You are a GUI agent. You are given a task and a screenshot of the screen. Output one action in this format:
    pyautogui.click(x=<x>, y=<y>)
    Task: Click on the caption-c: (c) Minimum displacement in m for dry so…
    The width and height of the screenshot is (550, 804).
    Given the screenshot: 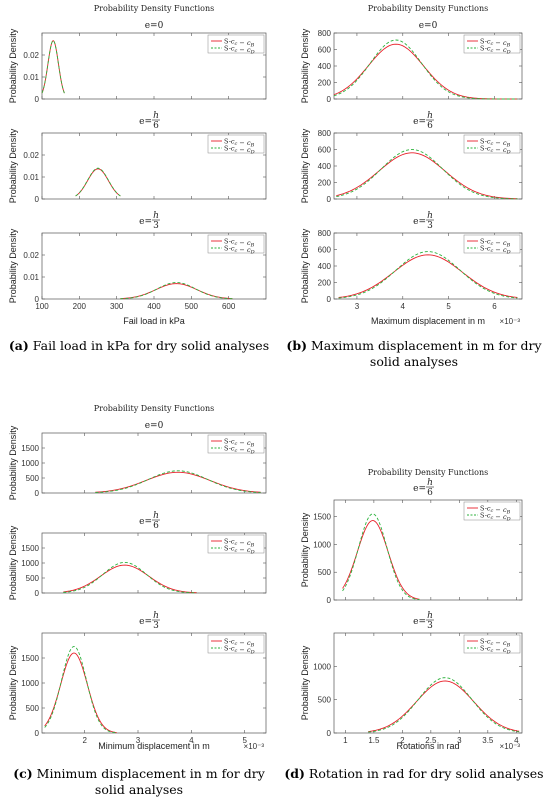 What is the action you would take?
    pyautogui.click(x=139, y=782)
    